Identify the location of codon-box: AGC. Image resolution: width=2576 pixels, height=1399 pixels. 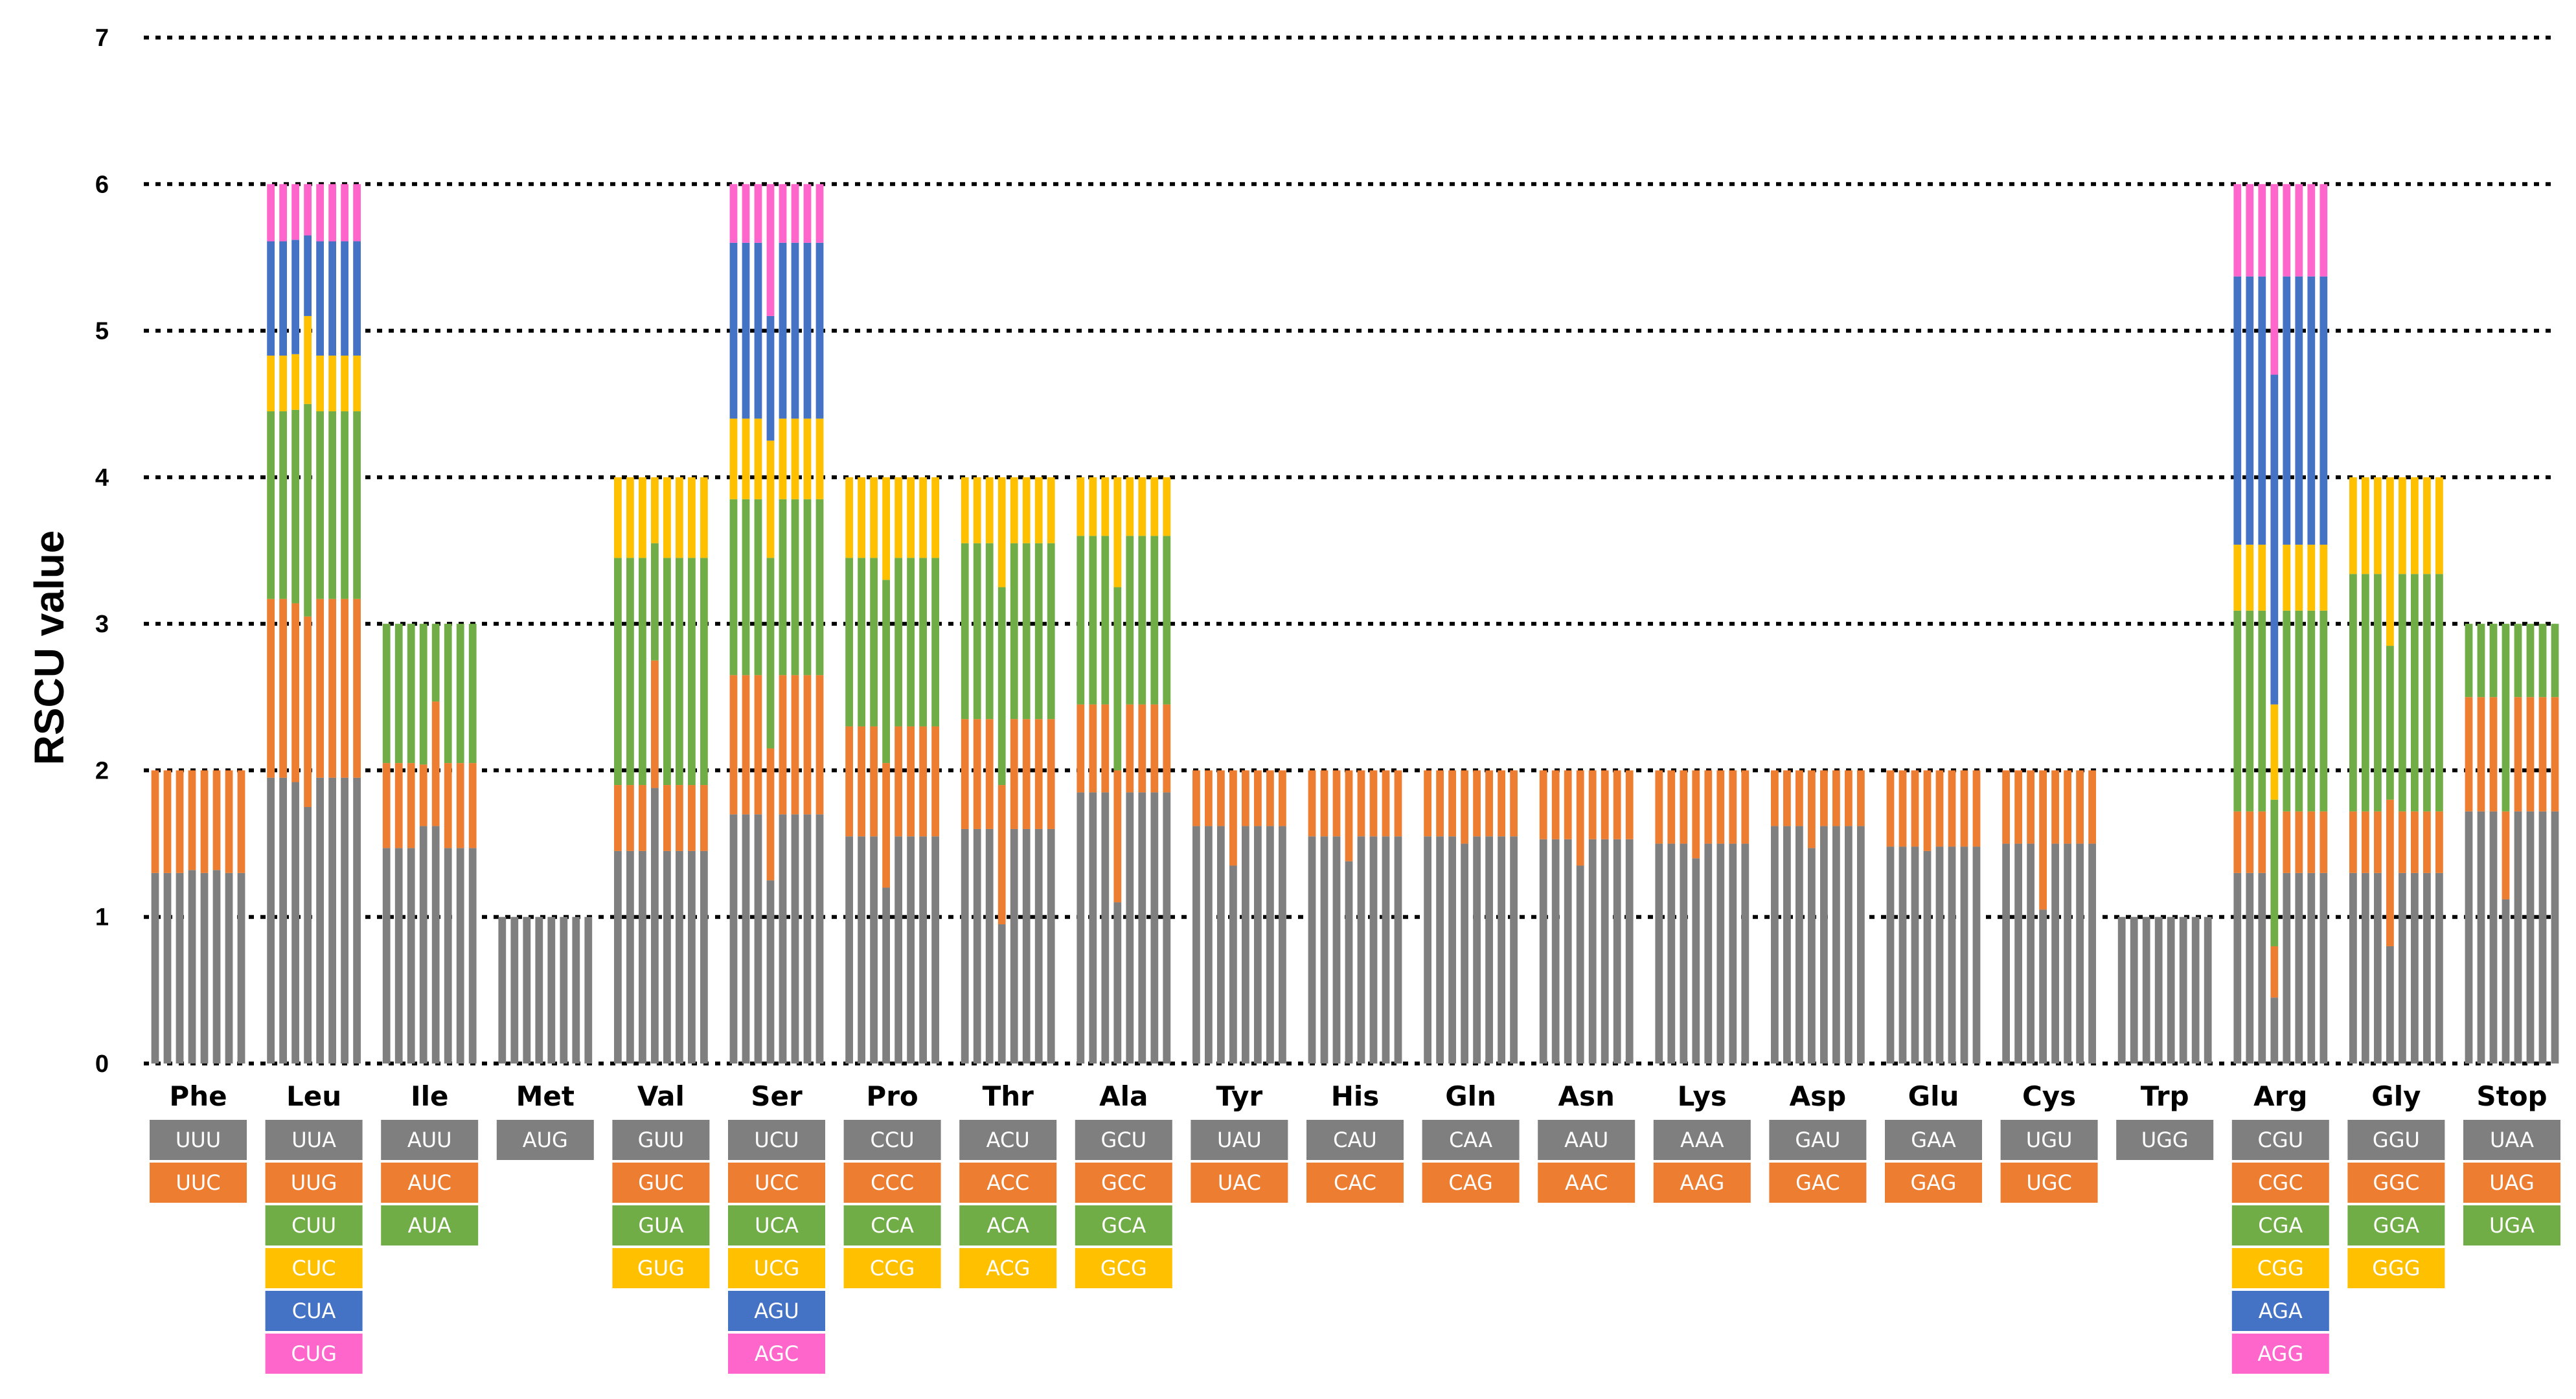
(776, 1354).